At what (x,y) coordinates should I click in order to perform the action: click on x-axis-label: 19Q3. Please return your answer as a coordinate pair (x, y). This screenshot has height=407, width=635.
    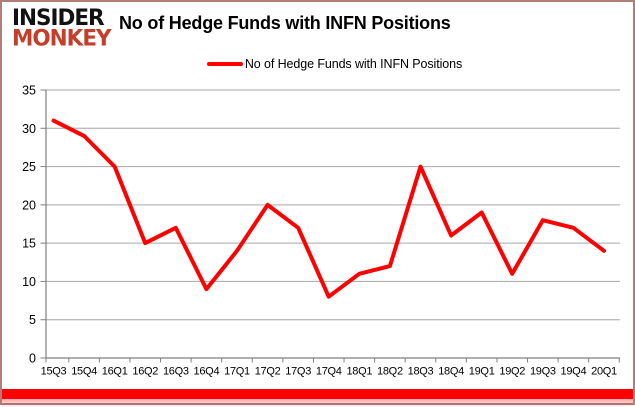
    Looking at the image, I should click on (543, 372).